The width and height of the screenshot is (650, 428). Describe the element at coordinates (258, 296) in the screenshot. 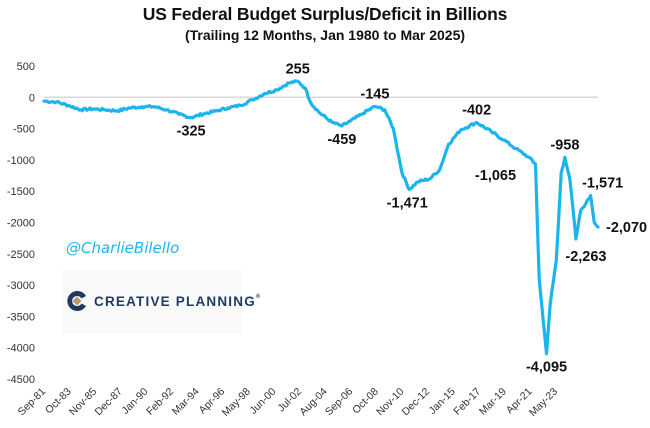

I see `registered-mark: ®` at that location.